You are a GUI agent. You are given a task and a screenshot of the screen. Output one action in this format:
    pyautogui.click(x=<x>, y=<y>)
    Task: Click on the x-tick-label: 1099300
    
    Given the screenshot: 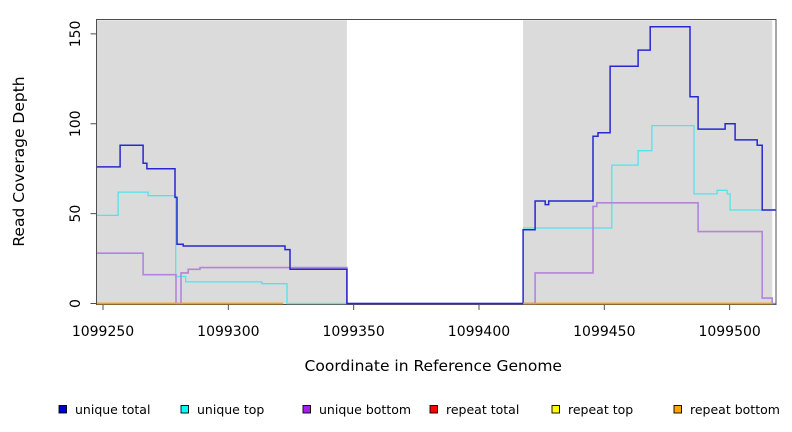 What is the action you would take?
    pyautogui.click(x=228, y=332)
    